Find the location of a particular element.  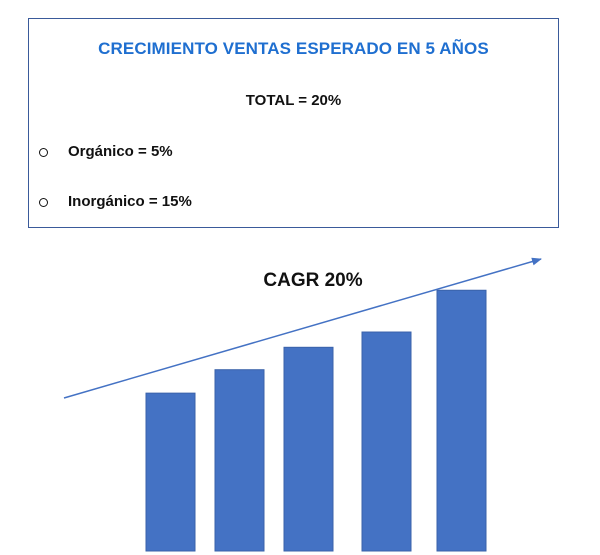

bullet-item-label: Orgánico = 5% is located at coordinates (120, 151).